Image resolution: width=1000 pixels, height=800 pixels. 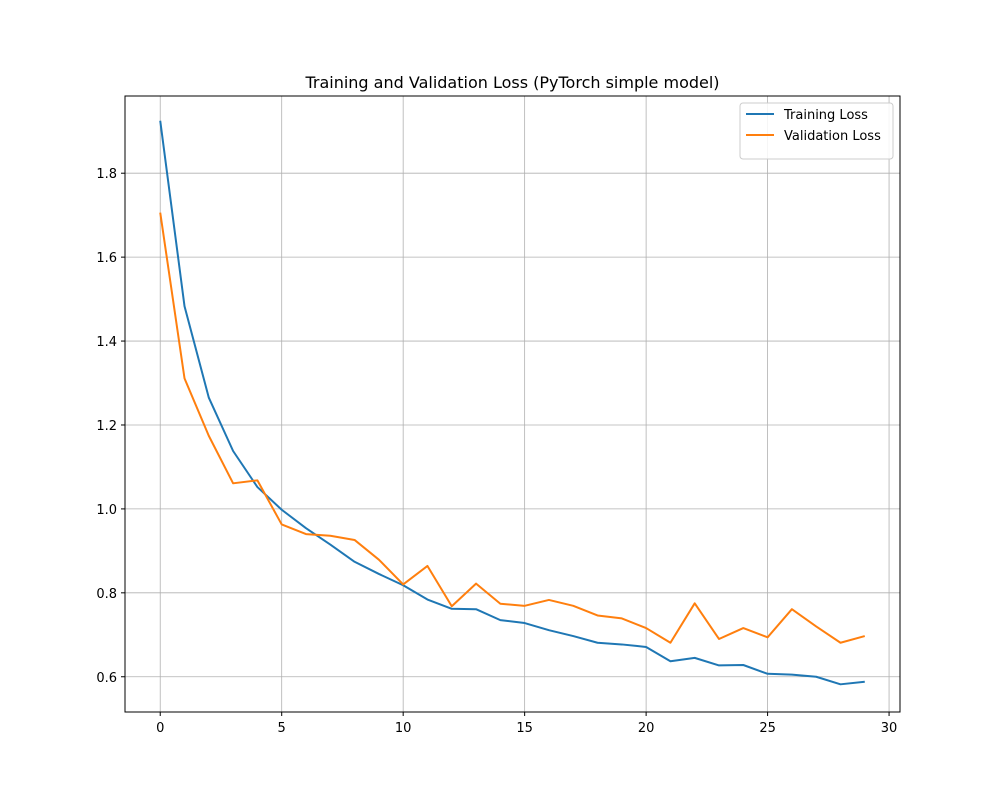 I want to click on x-tick-label: 15, so click(x=524, y=728).